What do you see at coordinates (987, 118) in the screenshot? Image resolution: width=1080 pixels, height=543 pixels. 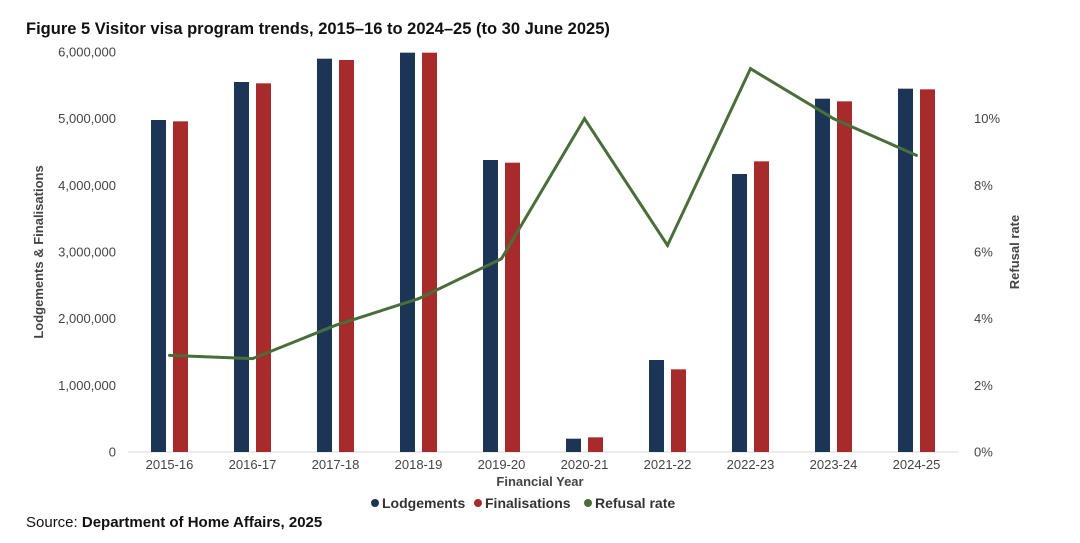 I see `y2-tick-label: 10%` at bounding box center [987, 118].